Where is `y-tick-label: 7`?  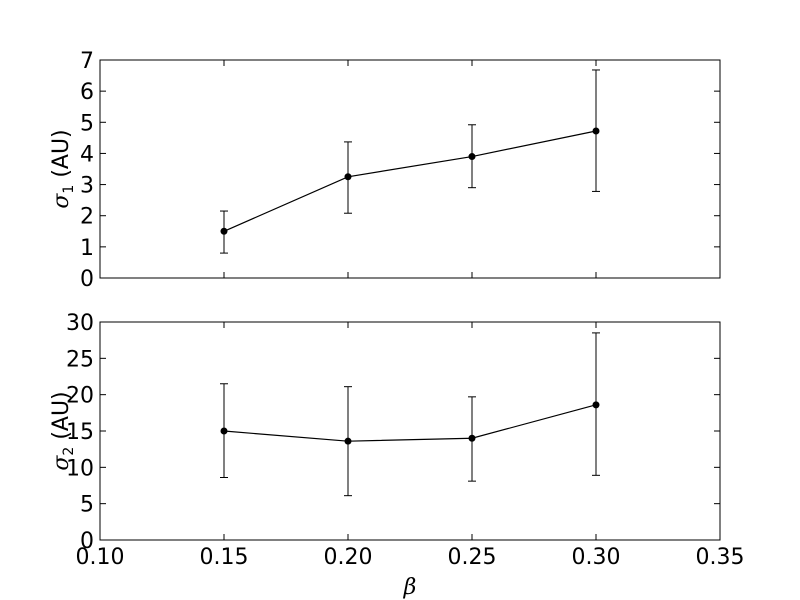
y-tick-label: 7 is located at coordinates (87, 61).